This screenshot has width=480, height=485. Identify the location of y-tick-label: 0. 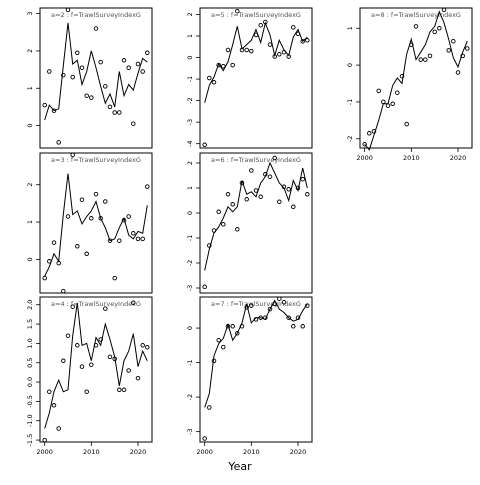
(190, 57).